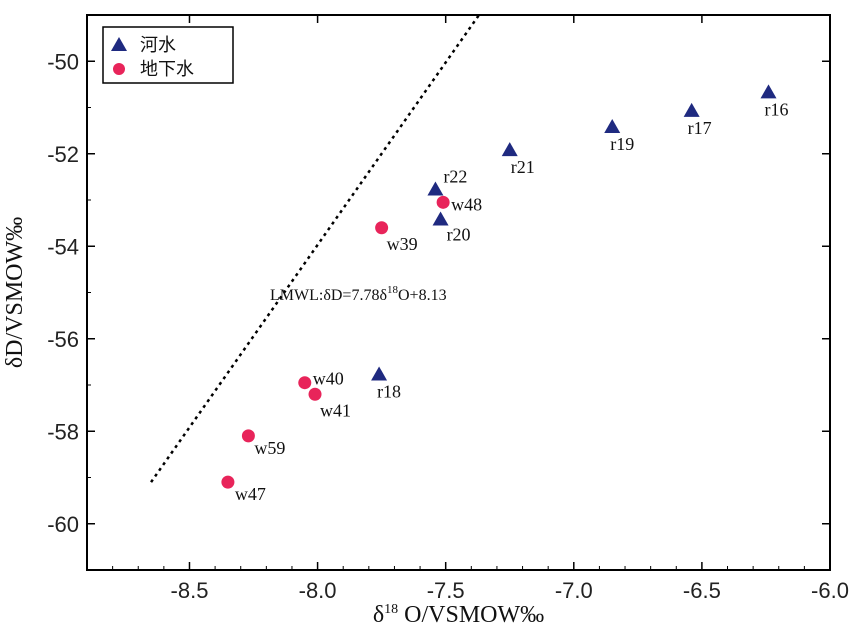 Image resolution: width=850 pixels, height=631 pixels. Describe the element at coordinates (393, 290) in the screenshot. I see `lmwl-label-sup: 18` at that location.